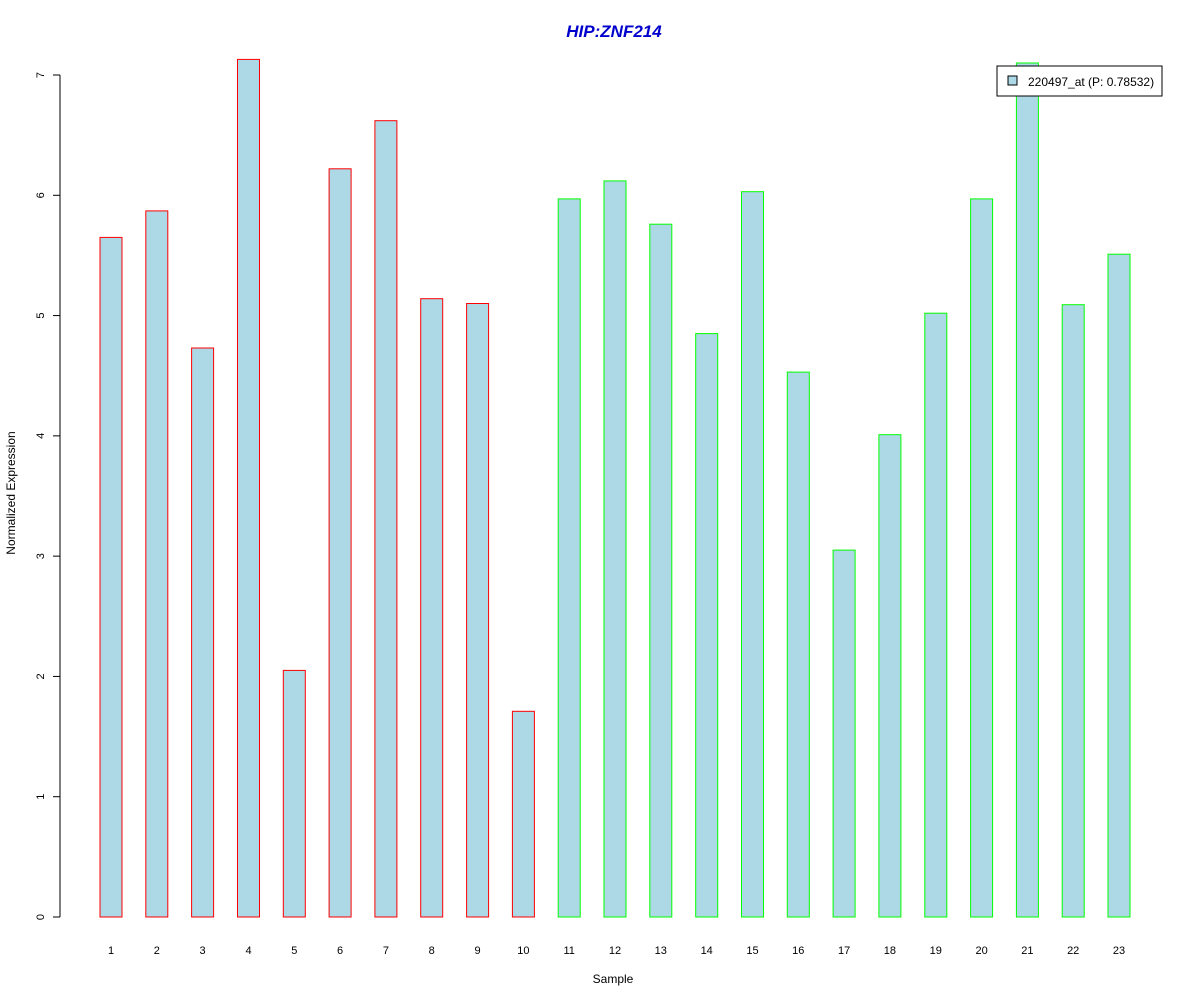  What do you see at coordinates (1091, 82) in the screenshot?
I see `legend-label: 220497_at (P: 0.78532)` at bounding box center [1091, 82].